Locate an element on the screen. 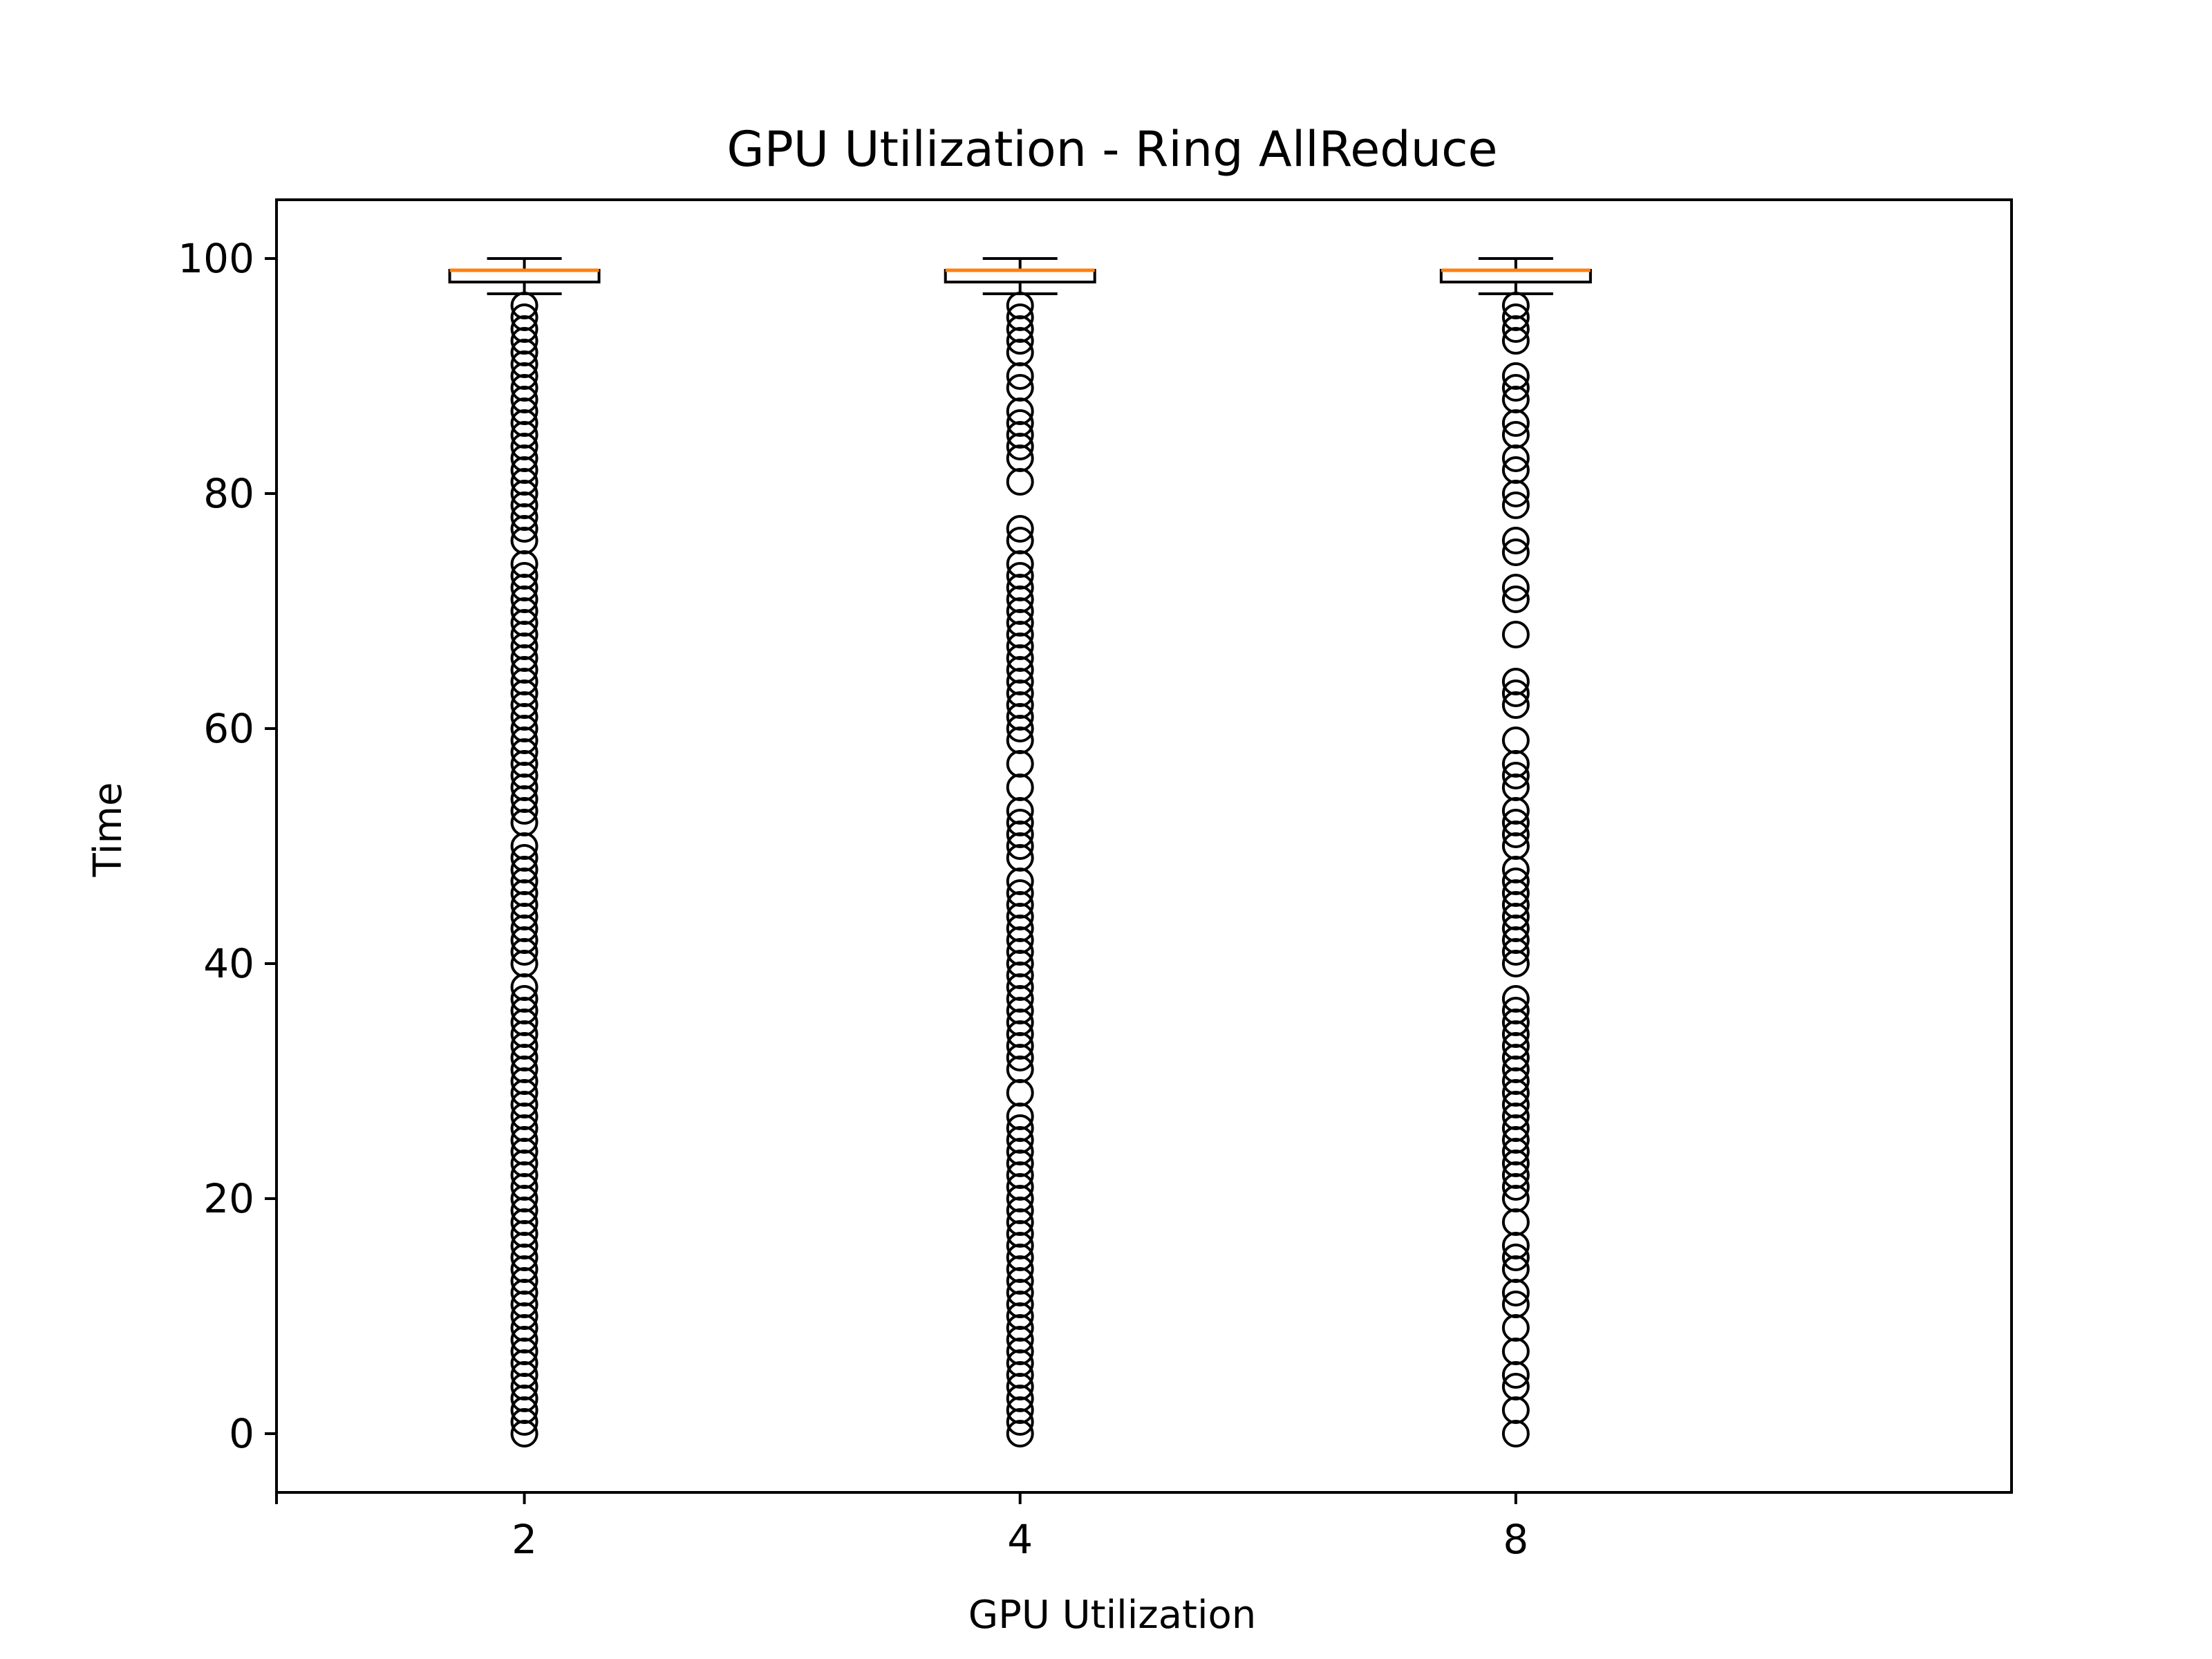  x-tick-label-8: 8 is located at coordinates (1516, 1540).